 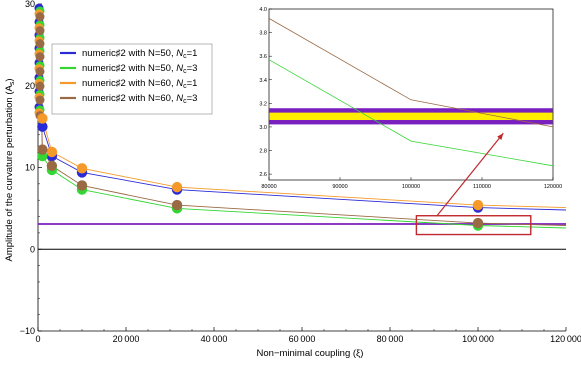 What do you see at coordinates (411, 187) in the screenshot?
I see `inset-x-tick-label: 100000` at bounding box center [411, 187].